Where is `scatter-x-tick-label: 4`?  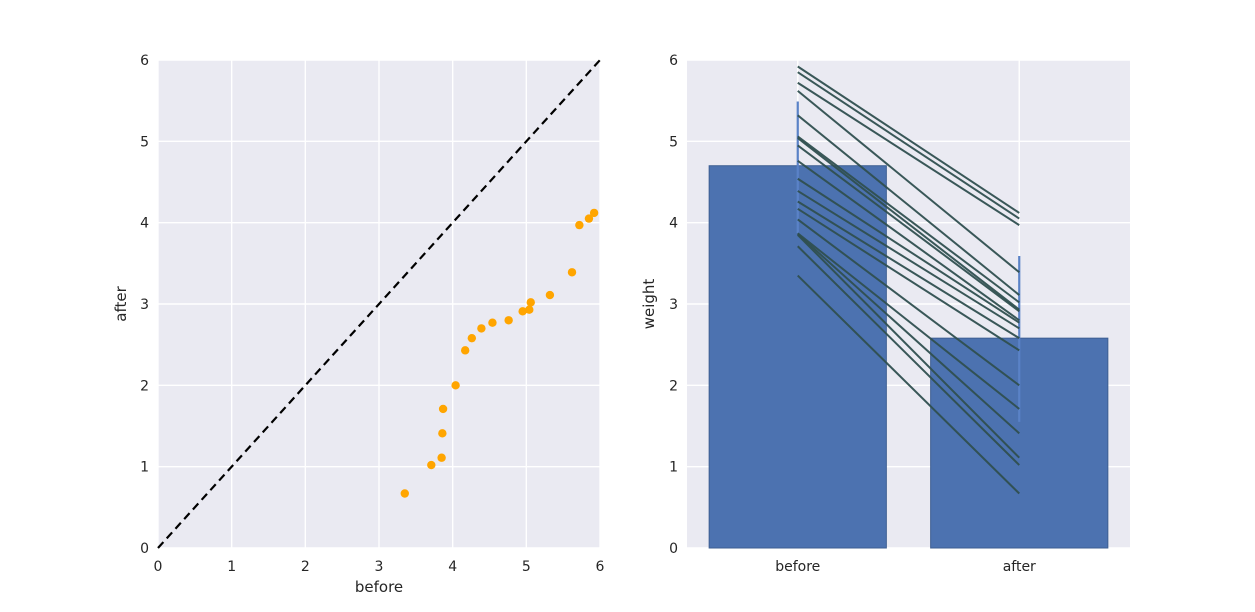
scatter-x-tick-label: 4 is located at coordinates (452, 567).